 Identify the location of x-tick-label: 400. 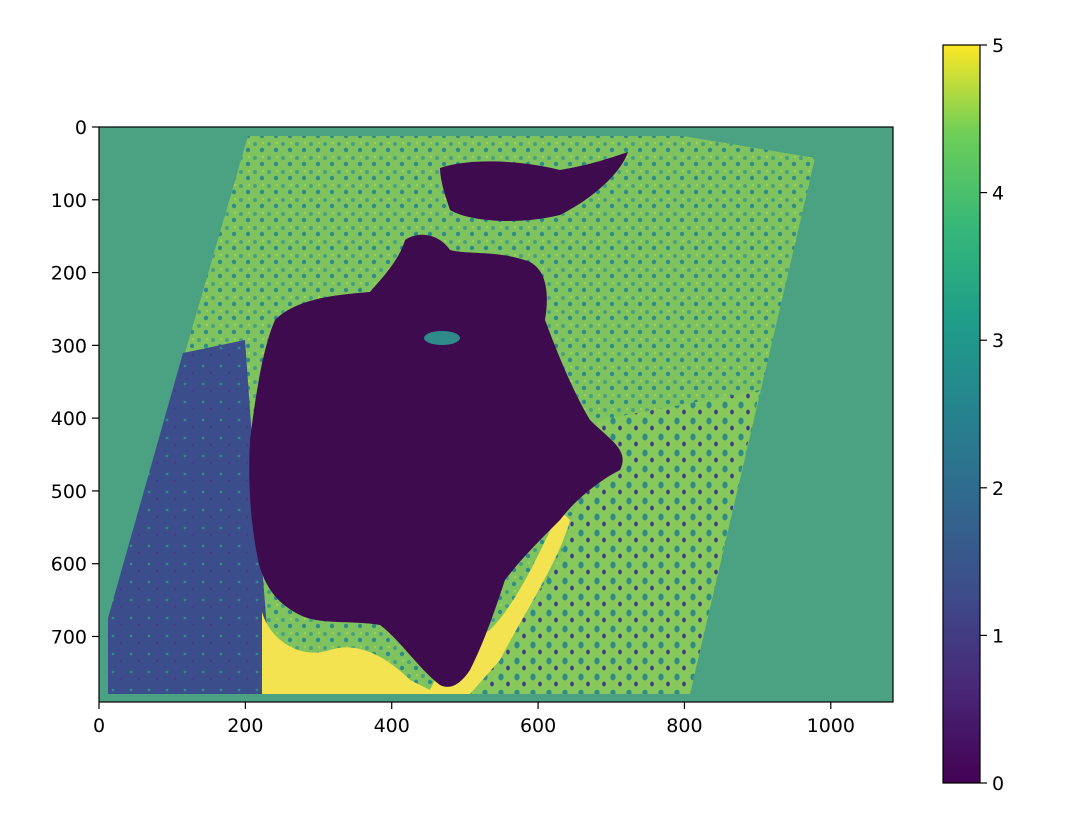
(392, 726).